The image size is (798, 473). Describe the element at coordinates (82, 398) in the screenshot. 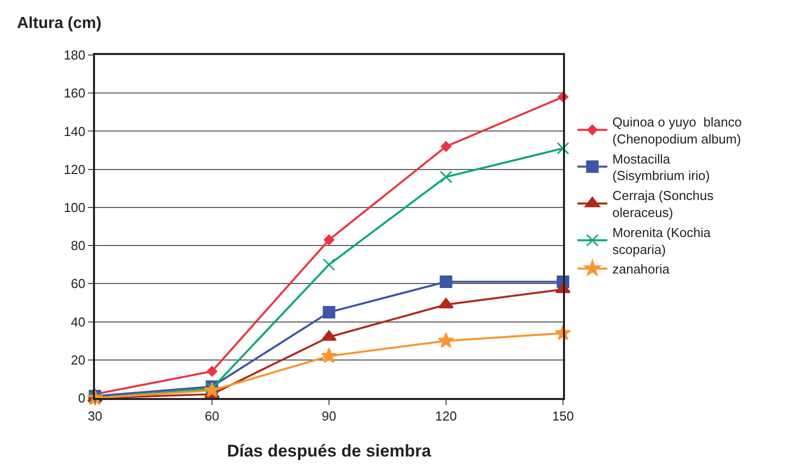

I see `y-tick-label: 0` at that location.